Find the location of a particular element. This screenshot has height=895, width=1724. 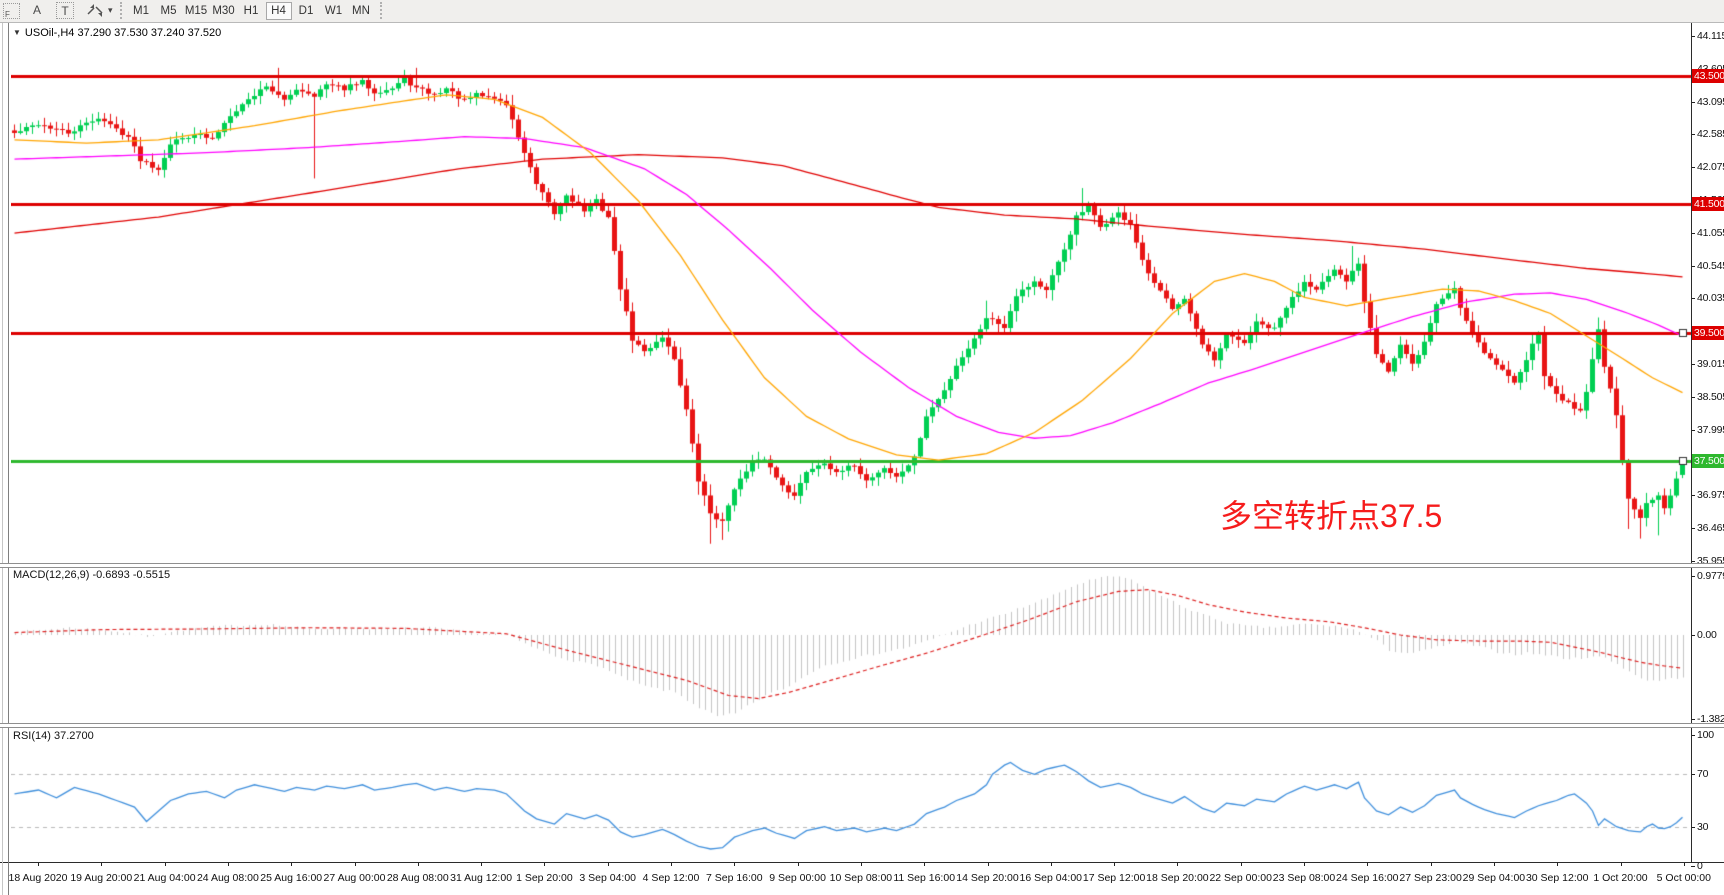

timeframe-button-h1: H1 is located at coordinates (251, 11).